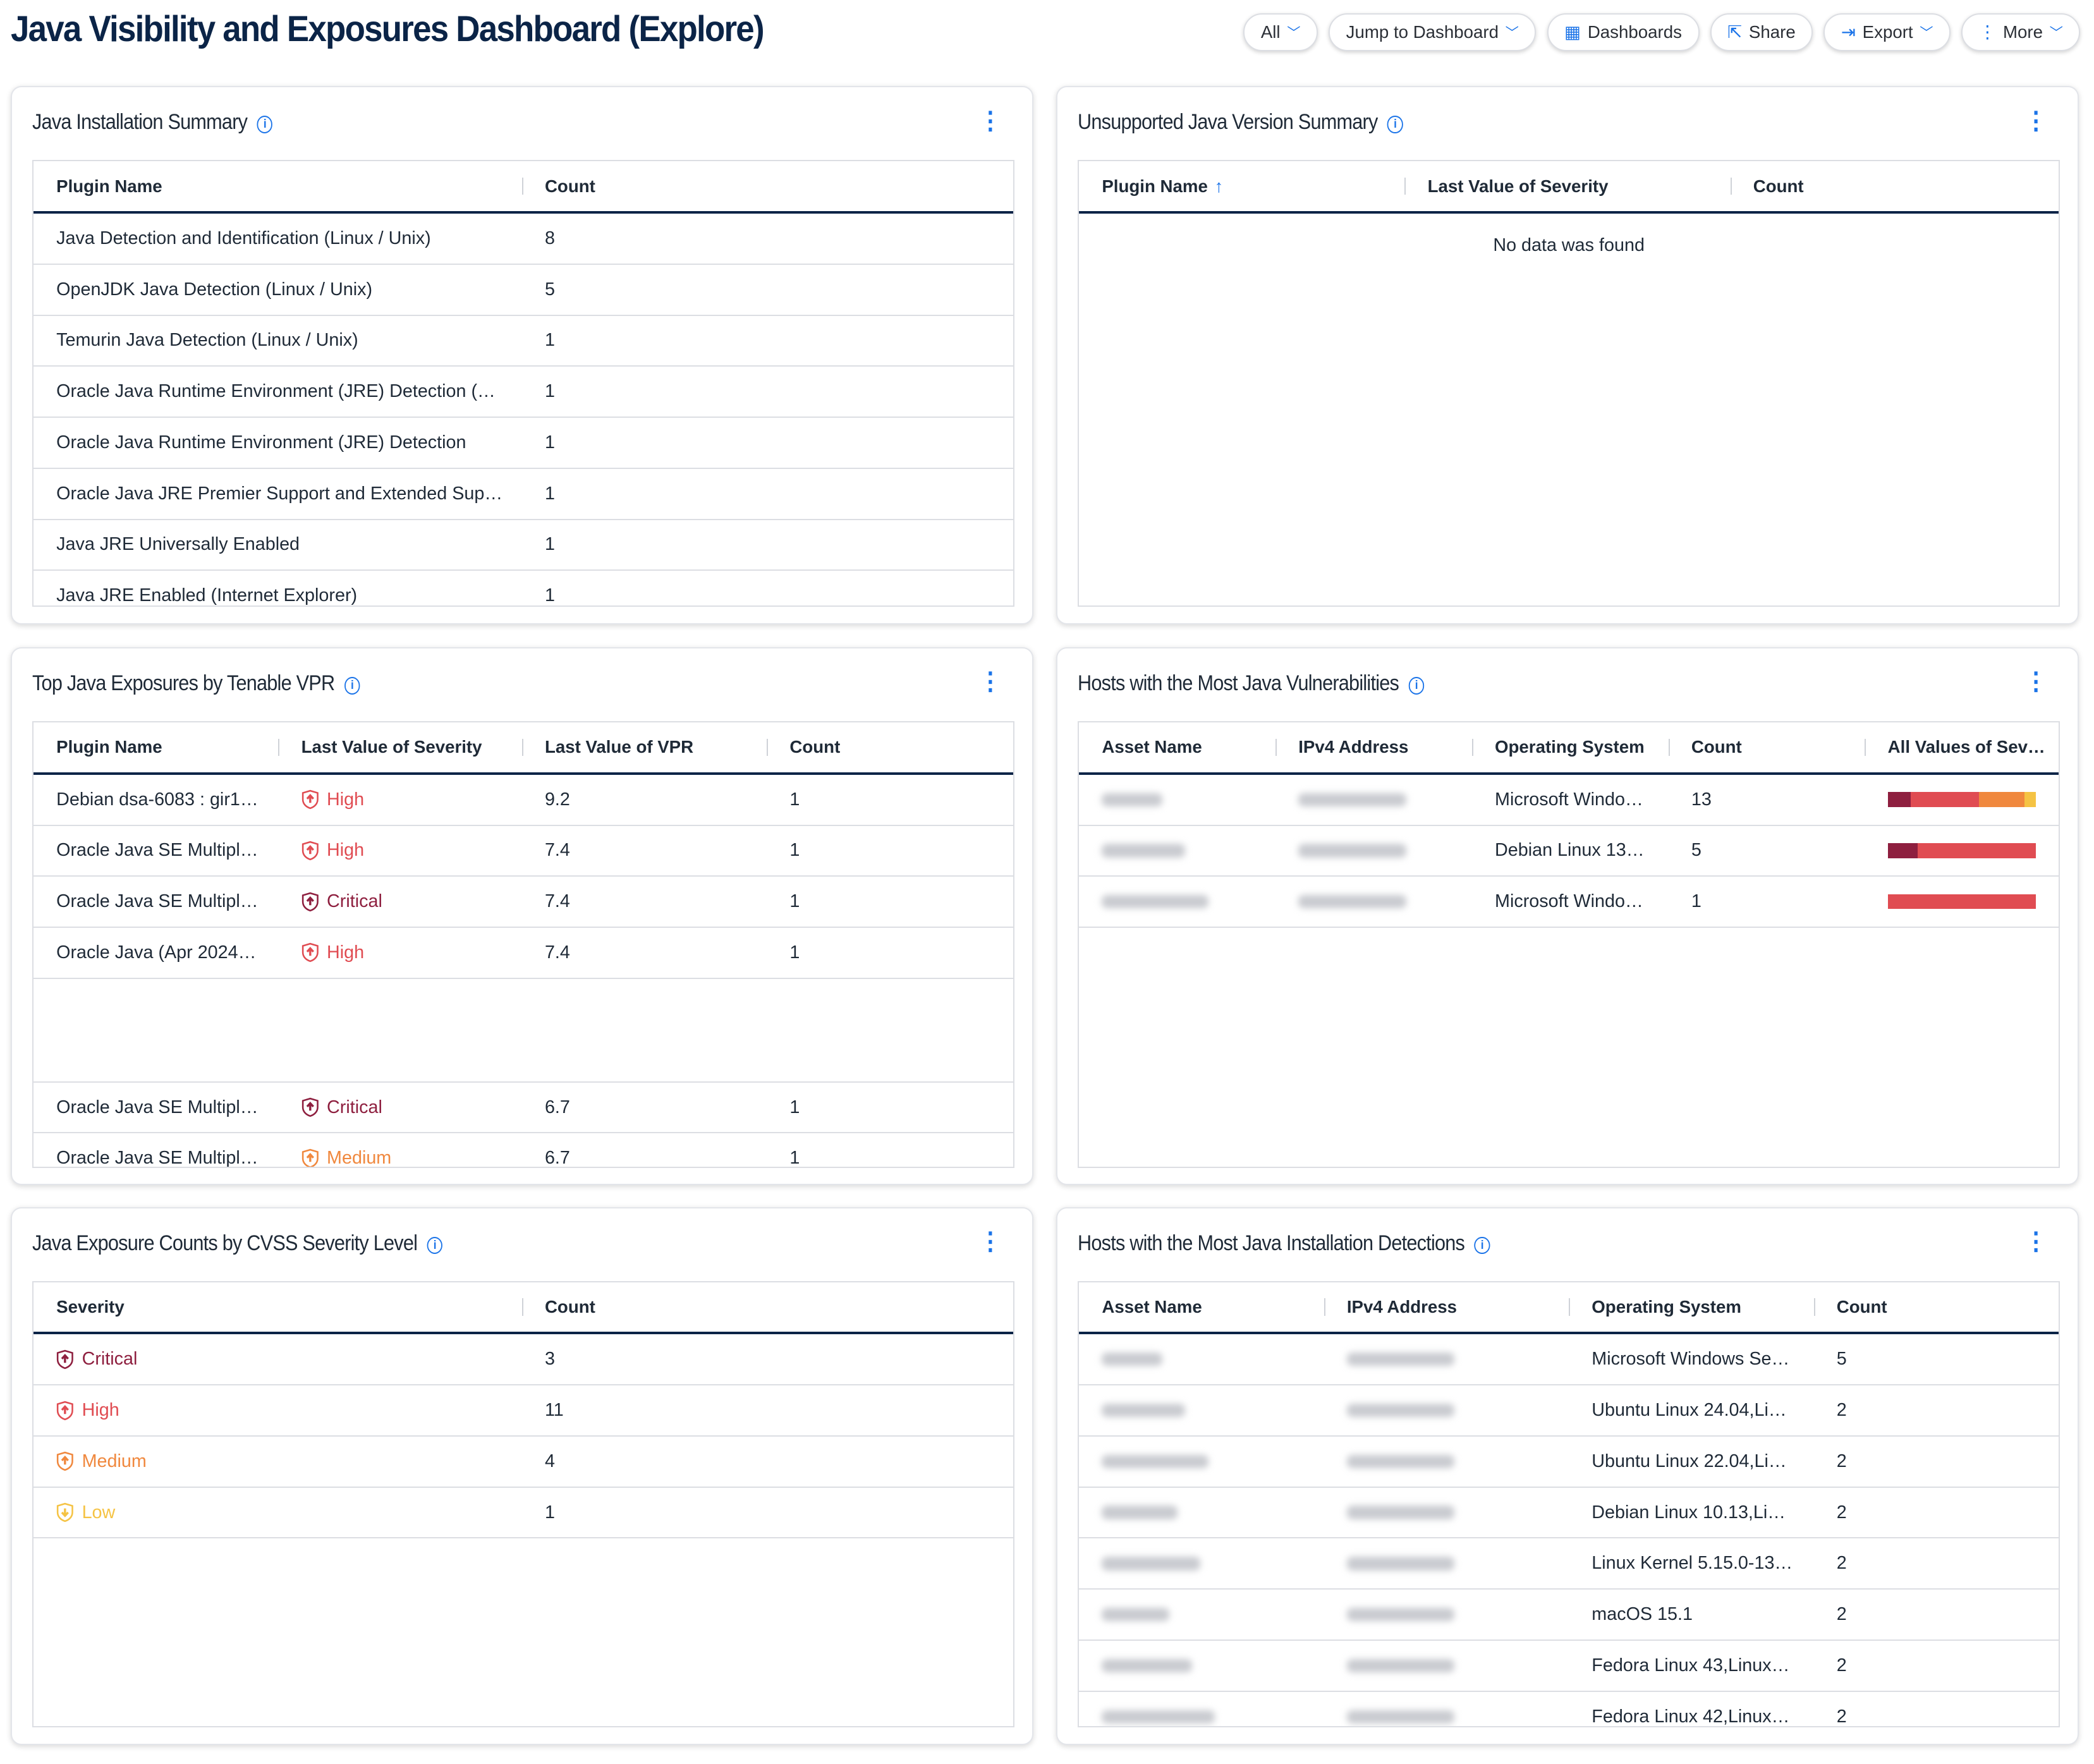  Describe the element at coordinates (1569, 1513) in the screenshot. I see `table-row: Debian Linux 10.13,Li… 2` at that location.